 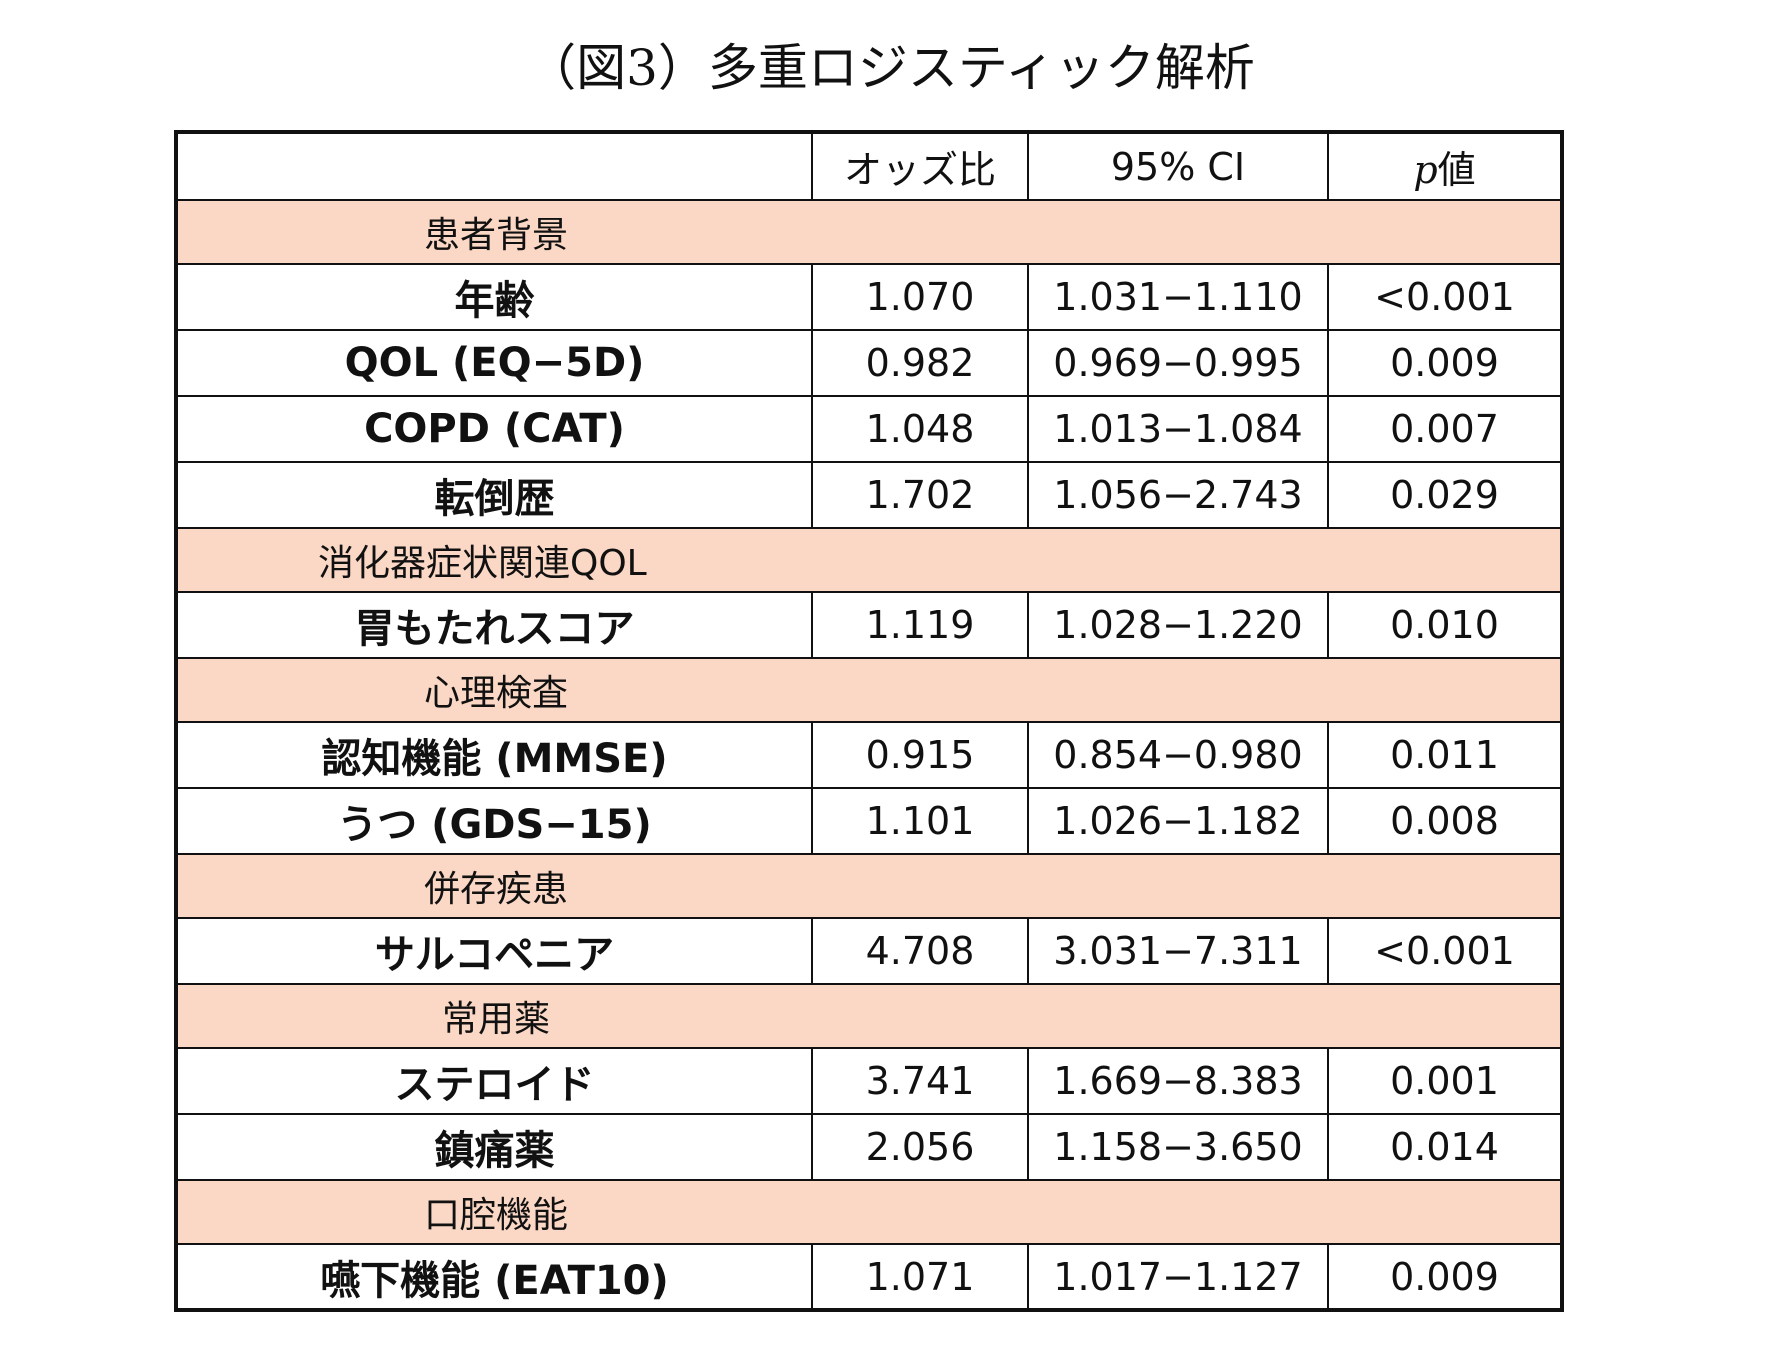 I want to click on confidence-interval: 1.158−3.650, so click(x=1178, y=1147).